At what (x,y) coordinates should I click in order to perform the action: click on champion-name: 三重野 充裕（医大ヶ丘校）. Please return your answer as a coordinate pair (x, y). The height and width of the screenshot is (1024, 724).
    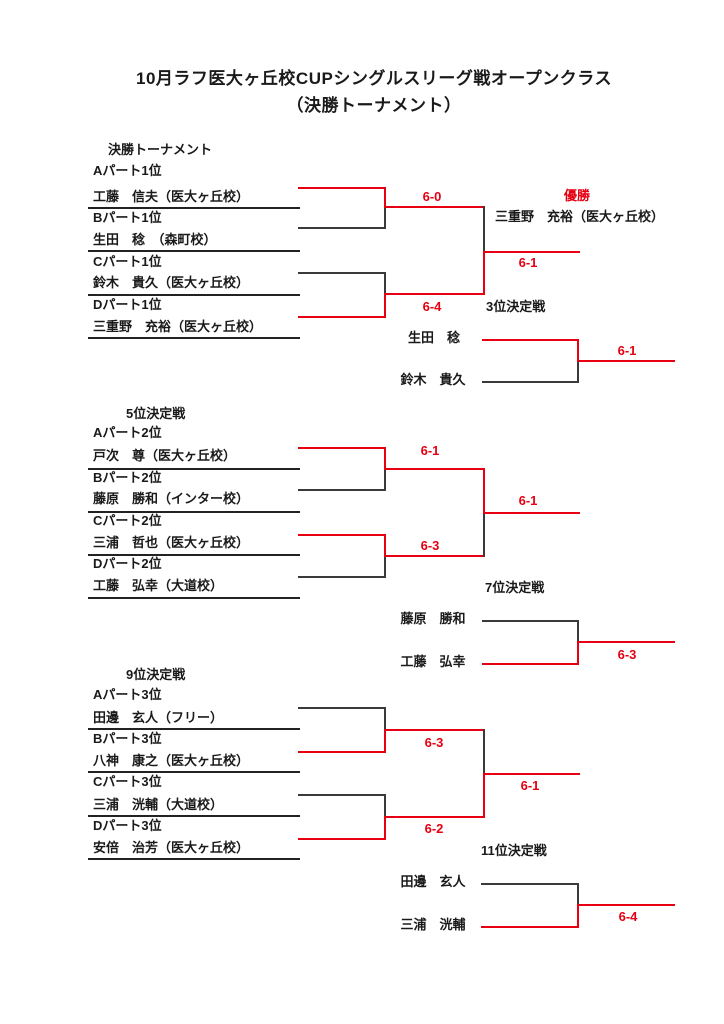
    Looking at the image, I should click on (580, 216).